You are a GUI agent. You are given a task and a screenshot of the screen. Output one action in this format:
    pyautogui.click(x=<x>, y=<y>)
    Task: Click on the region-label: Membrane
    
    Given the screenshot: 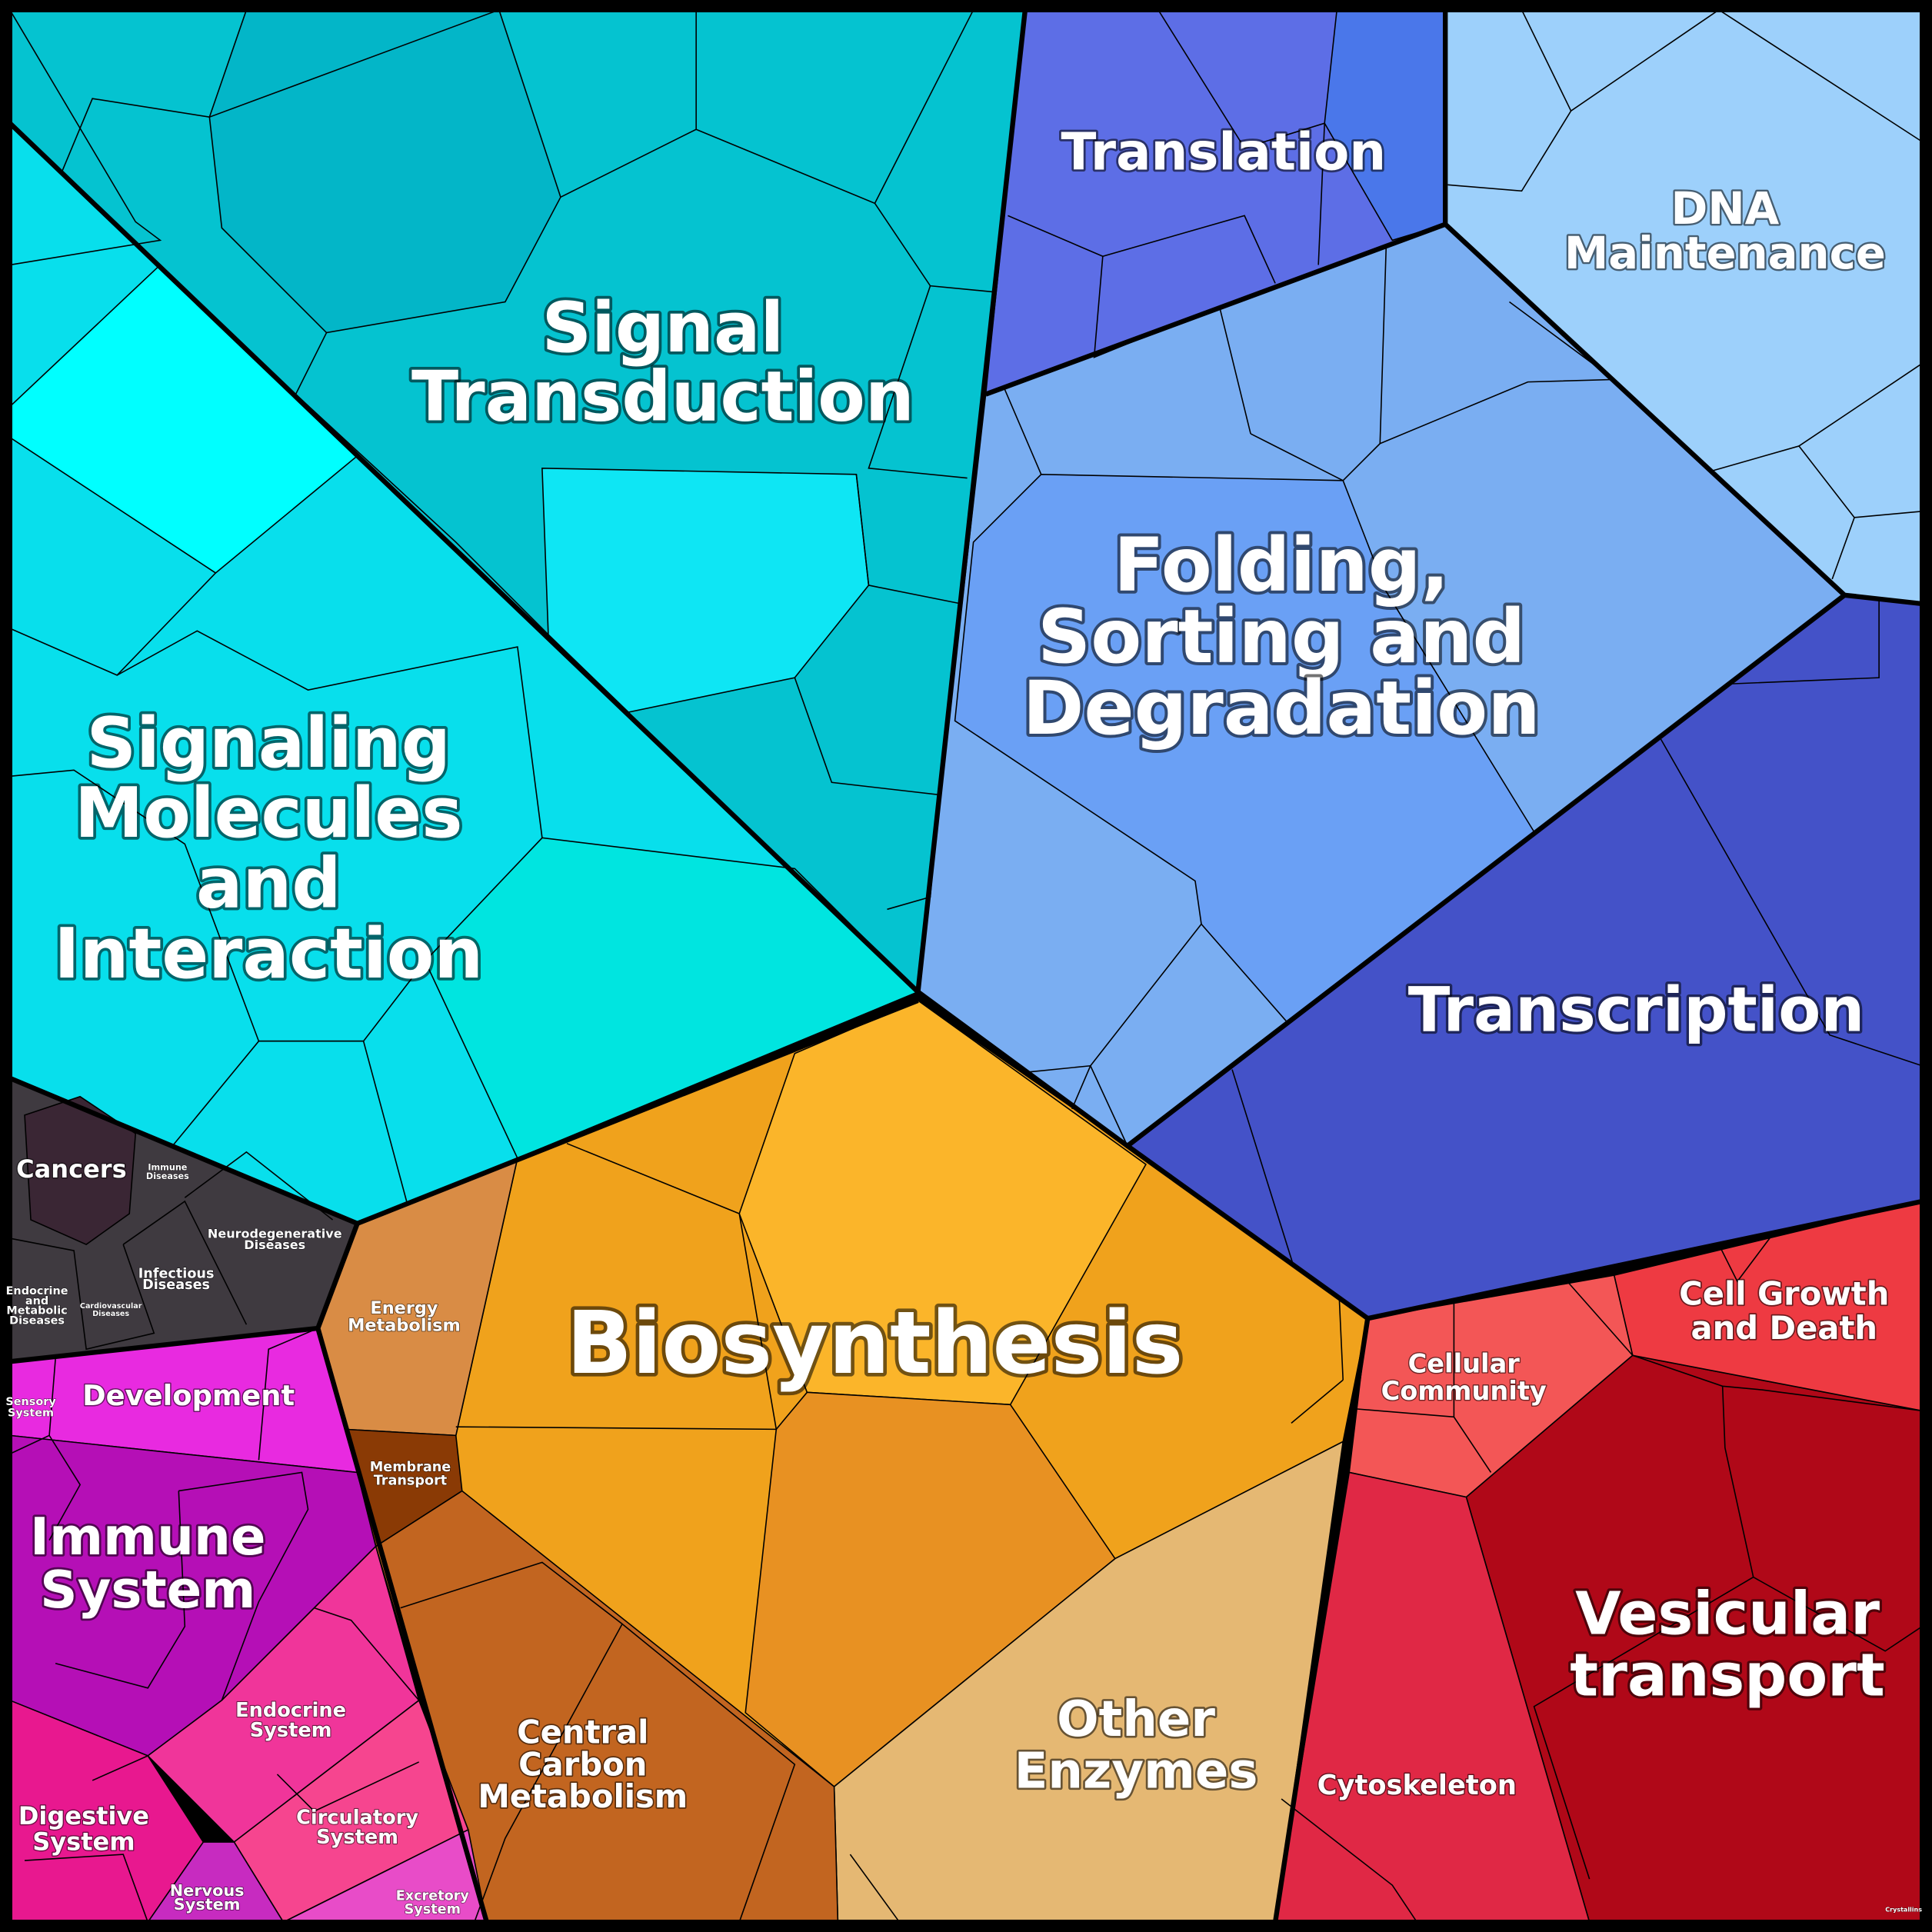 What is the action you would take?
    pyautogui.click(x=410, y=1467)
    